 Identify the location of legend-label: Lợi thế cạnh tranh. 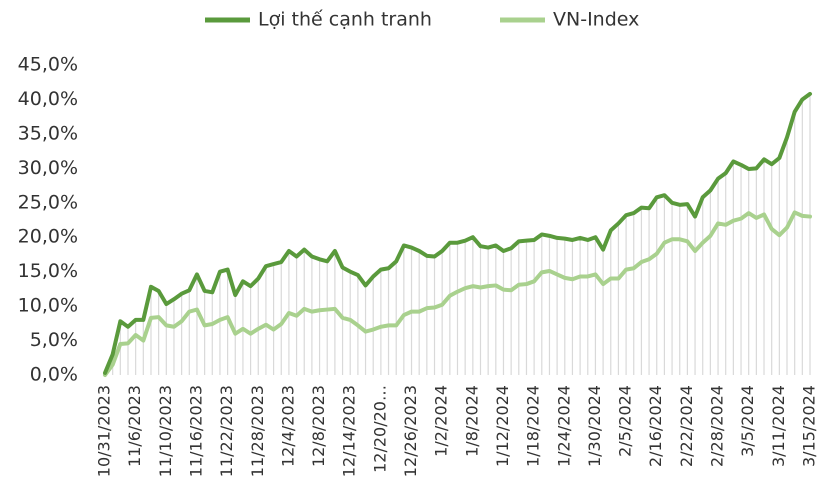
(345, 20).